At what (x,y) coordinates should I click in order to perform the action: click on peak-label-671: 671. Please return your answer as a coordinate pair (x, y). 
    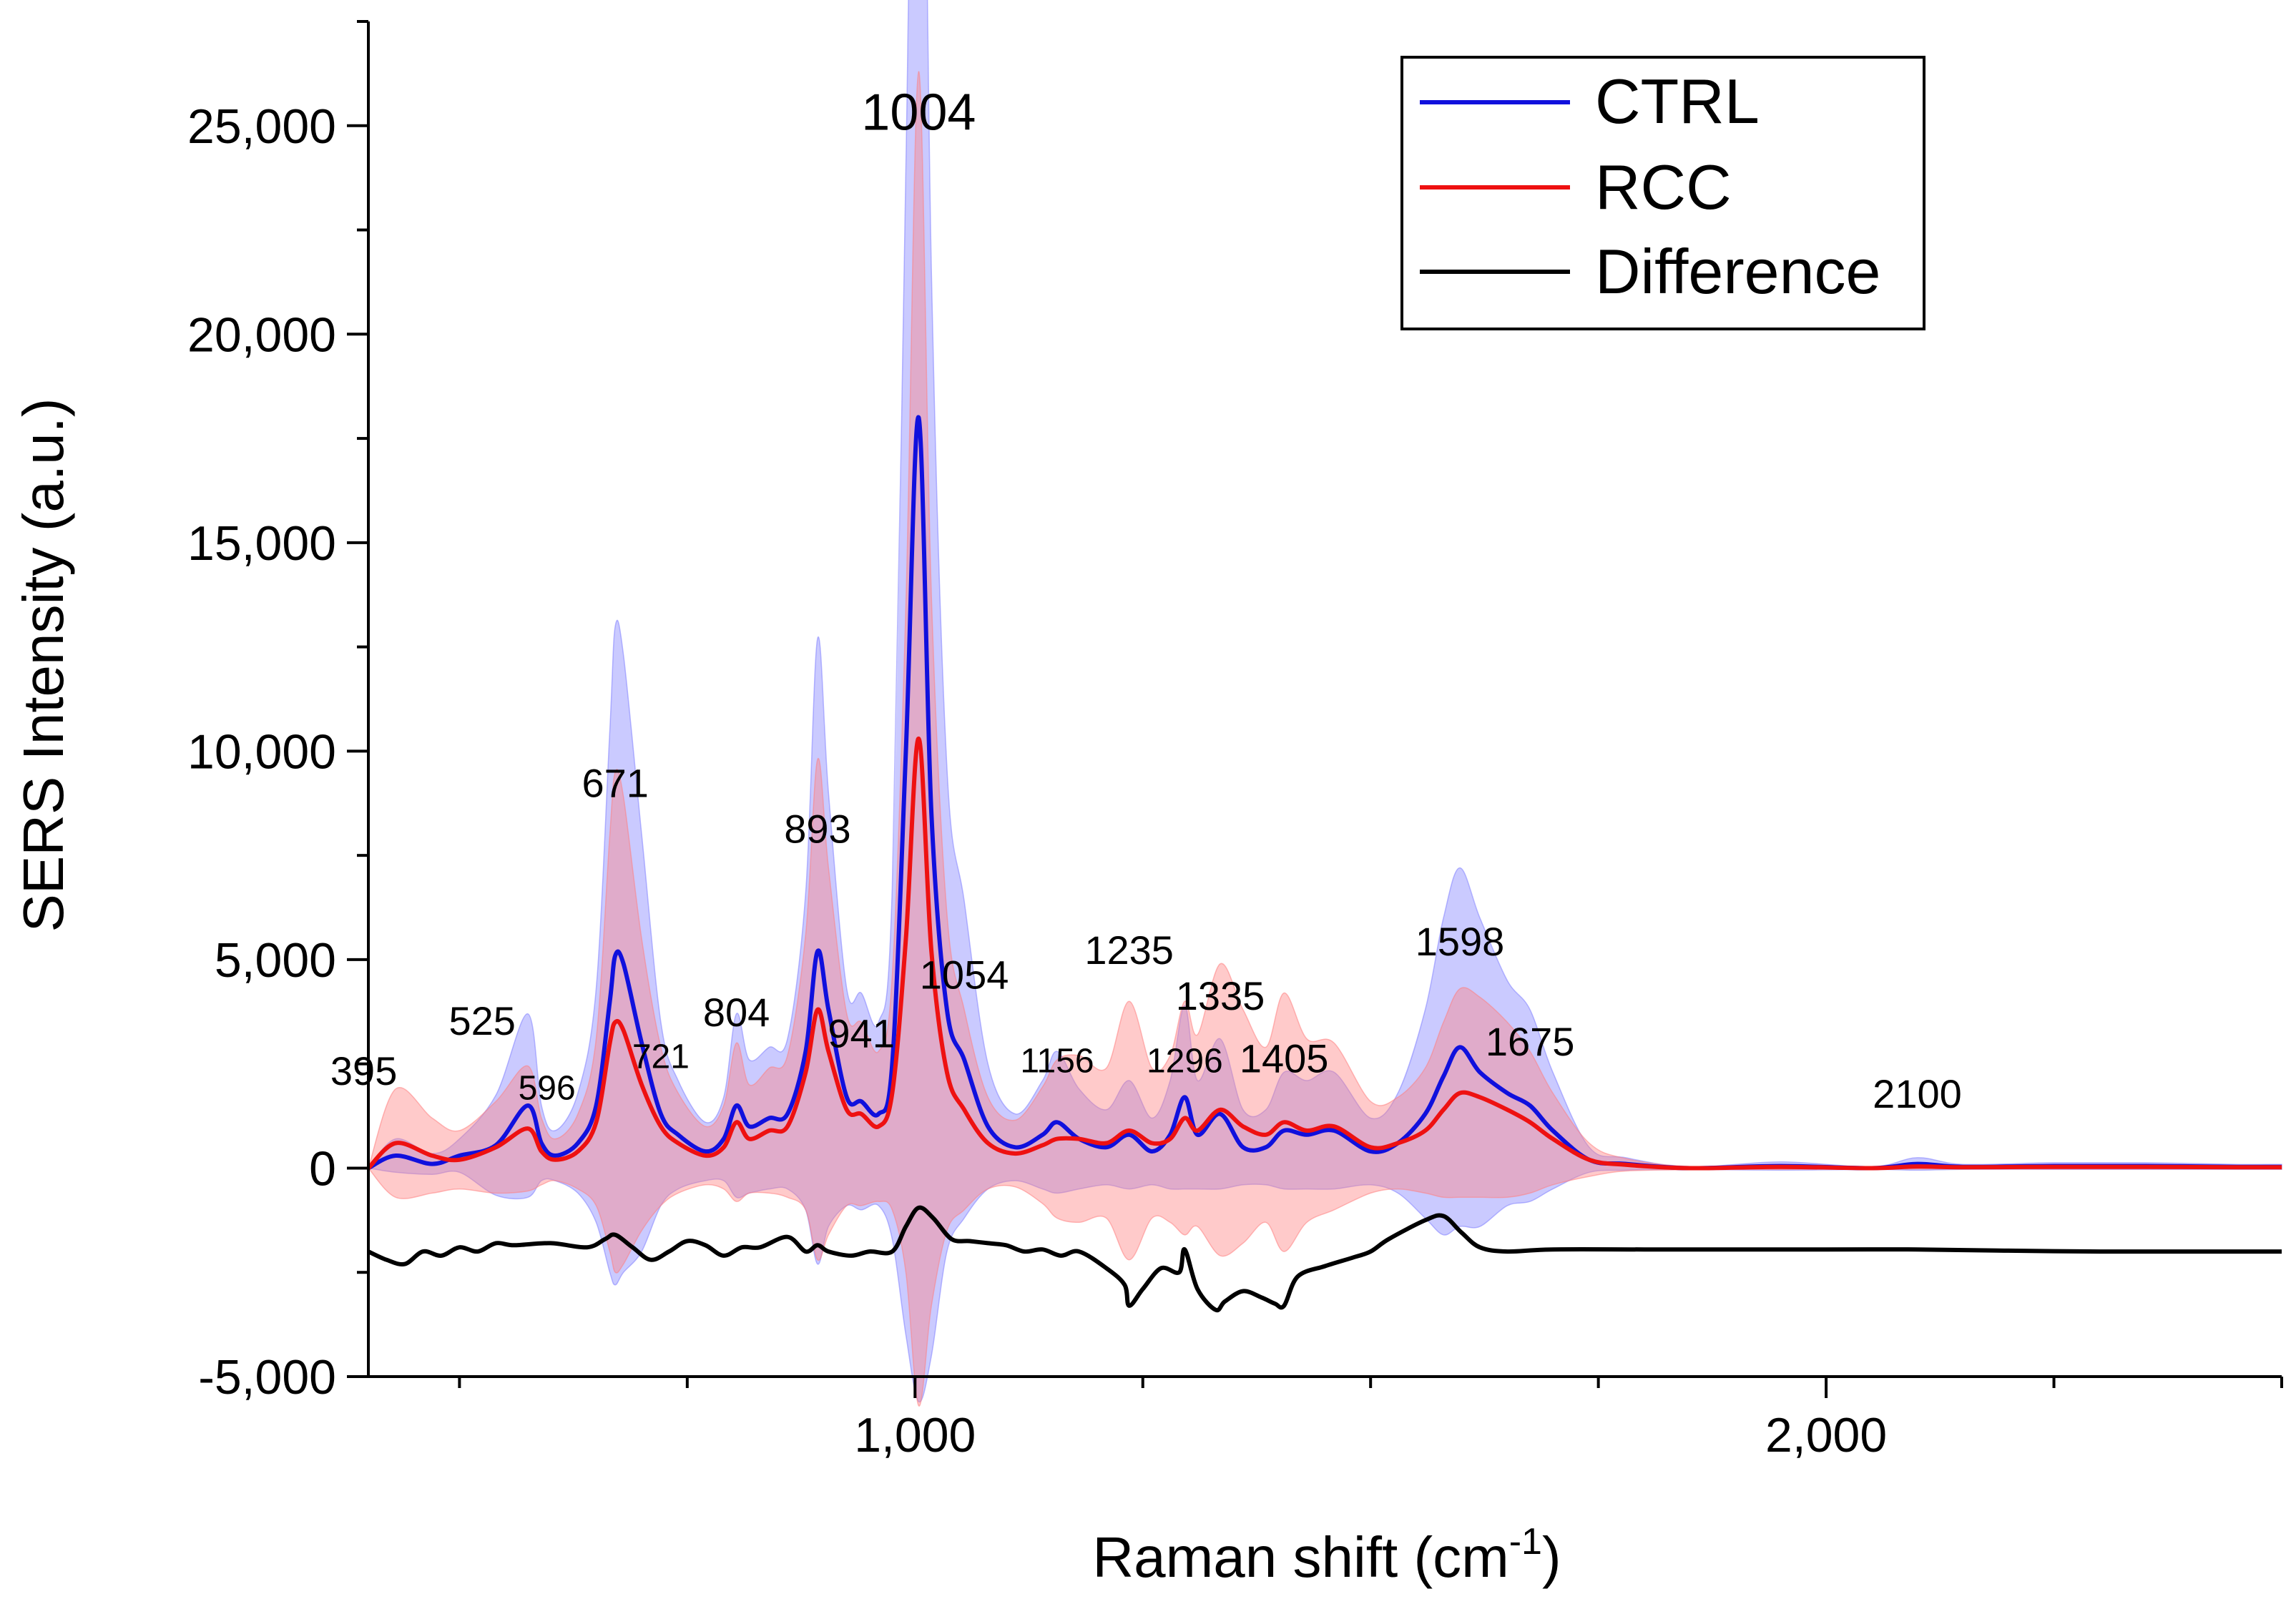
    Looking at the image, I should click on (615, 784).